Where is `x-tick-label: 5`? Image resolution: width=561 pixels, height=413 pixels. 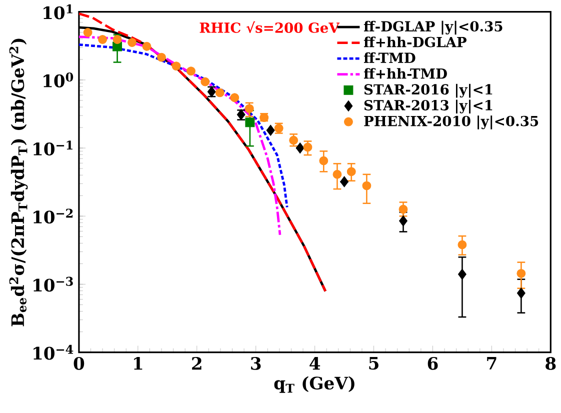
x-tick-label: 5 is located at coordinates (373, 363).